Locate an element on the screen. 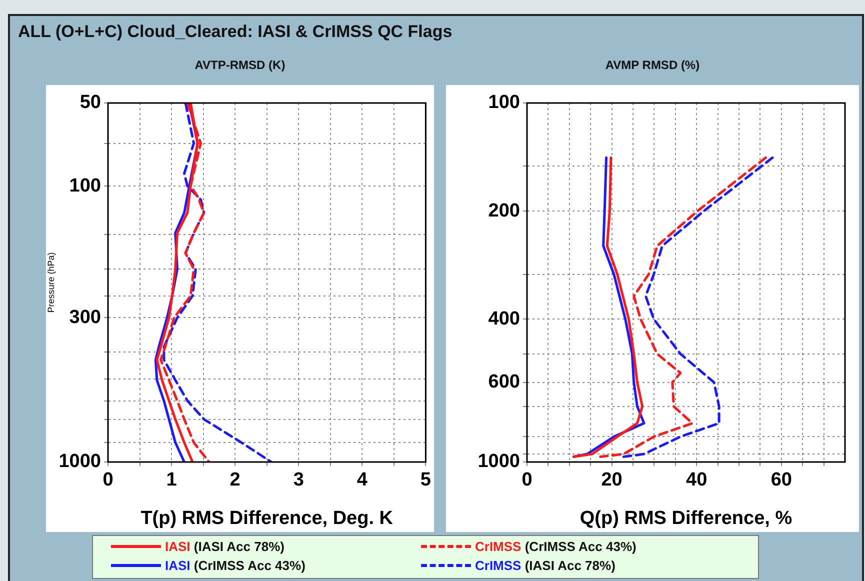 The width and height of the screenshot is (865, 581). legend-label: IASI (IASI Acc 78%) is located at coordinates (224, 546).